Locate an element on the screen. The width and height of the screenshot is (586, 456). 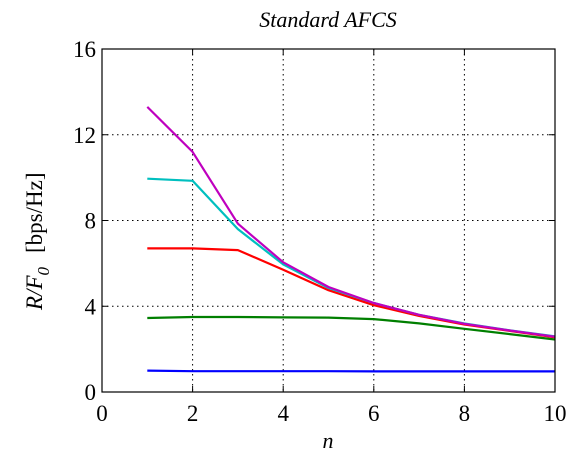
y-axis-label-main: R/F is located at coordinates (34, 293).